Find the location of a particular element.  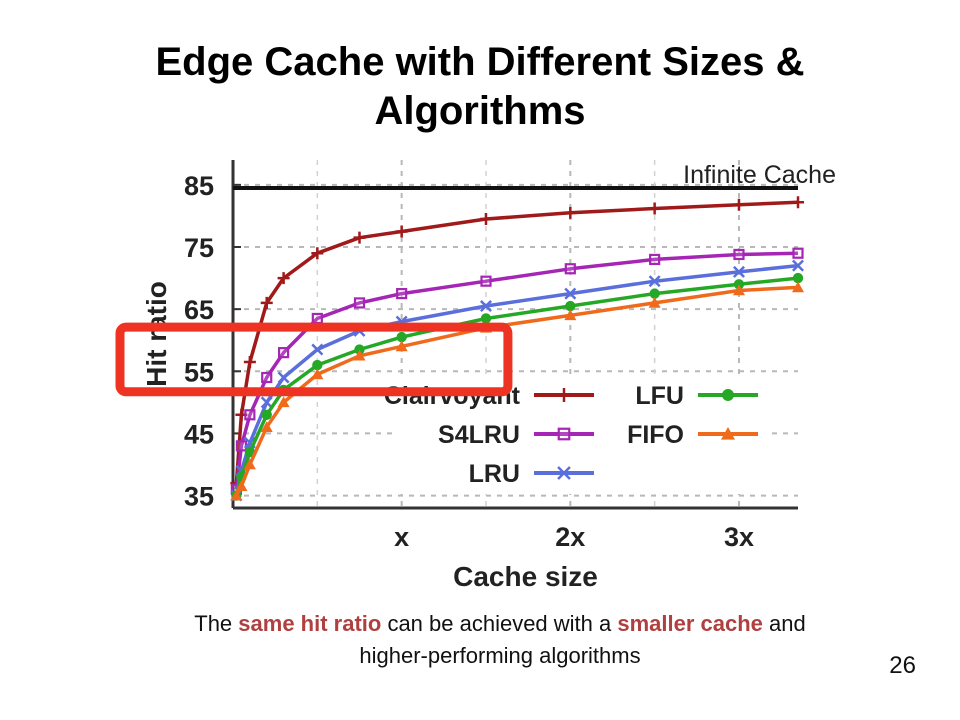

caption-line2: higher-performing algorithms is located at coordinates (500, 655).